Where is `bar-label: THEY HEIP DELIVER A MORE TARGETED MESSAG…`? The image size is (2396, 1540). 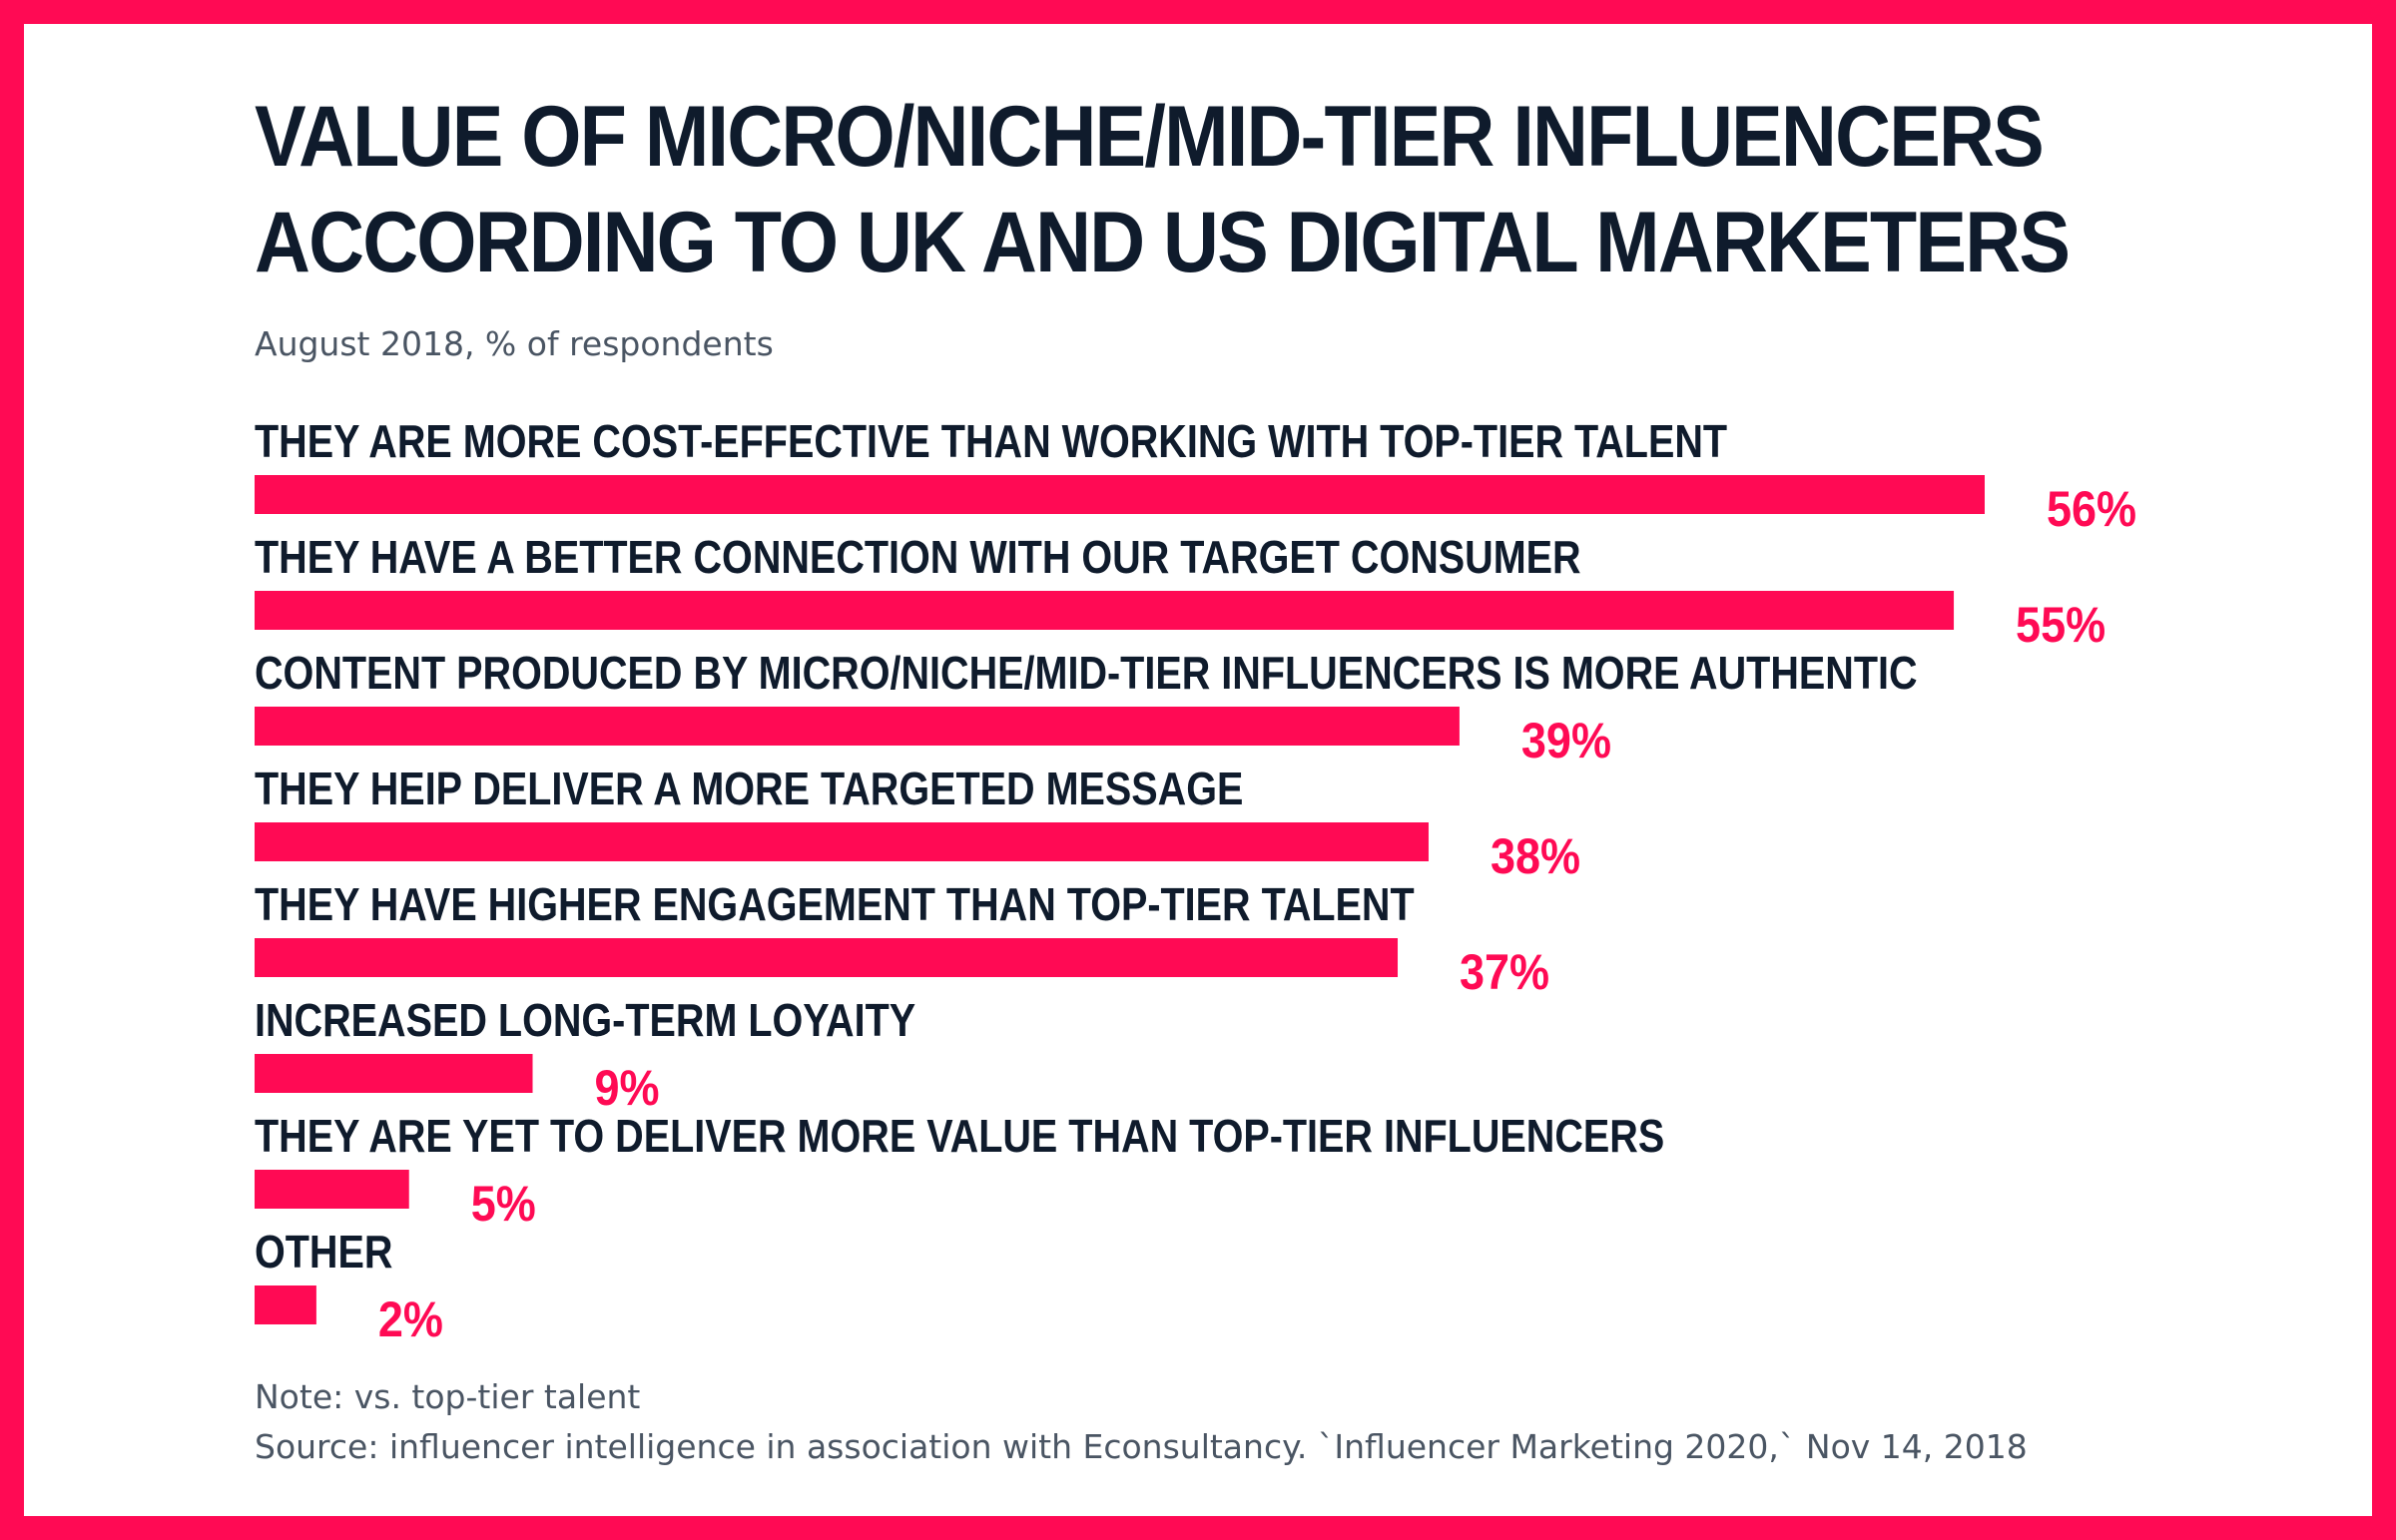 bar-label: THEY HEIP DELIVER A MORE TARGETED MESSAG… is located at coordinates (749, 789).